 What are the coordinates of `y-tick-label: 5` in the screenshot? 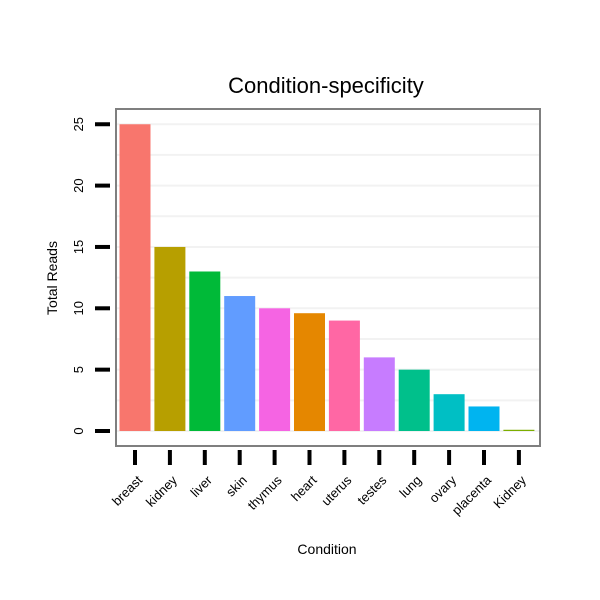 It's located at (78, 369).